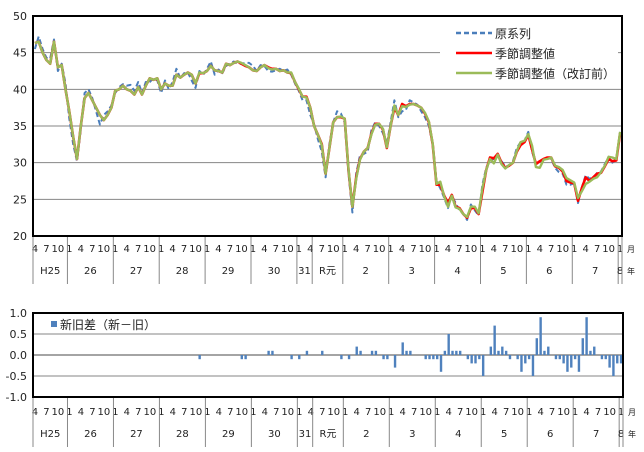 The width and height of the screenshot is (644, 452). I want to click on year-label: 6, so click(549, 271).